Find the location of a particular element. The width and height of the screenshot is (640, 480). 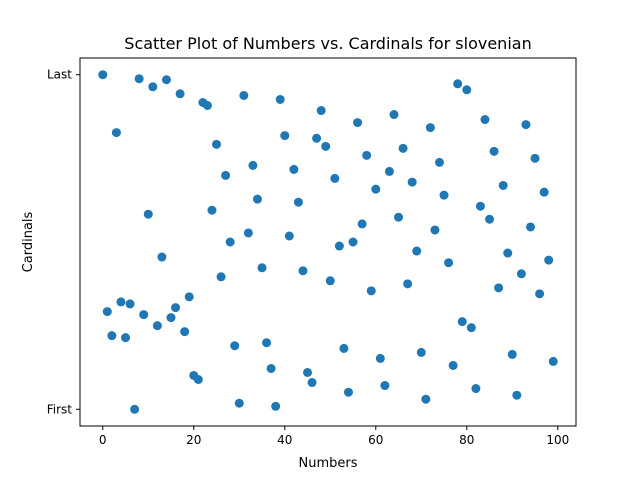

x-axis-ticks: 0 20 40 60 80 100 is located at coordinates (334, 436).